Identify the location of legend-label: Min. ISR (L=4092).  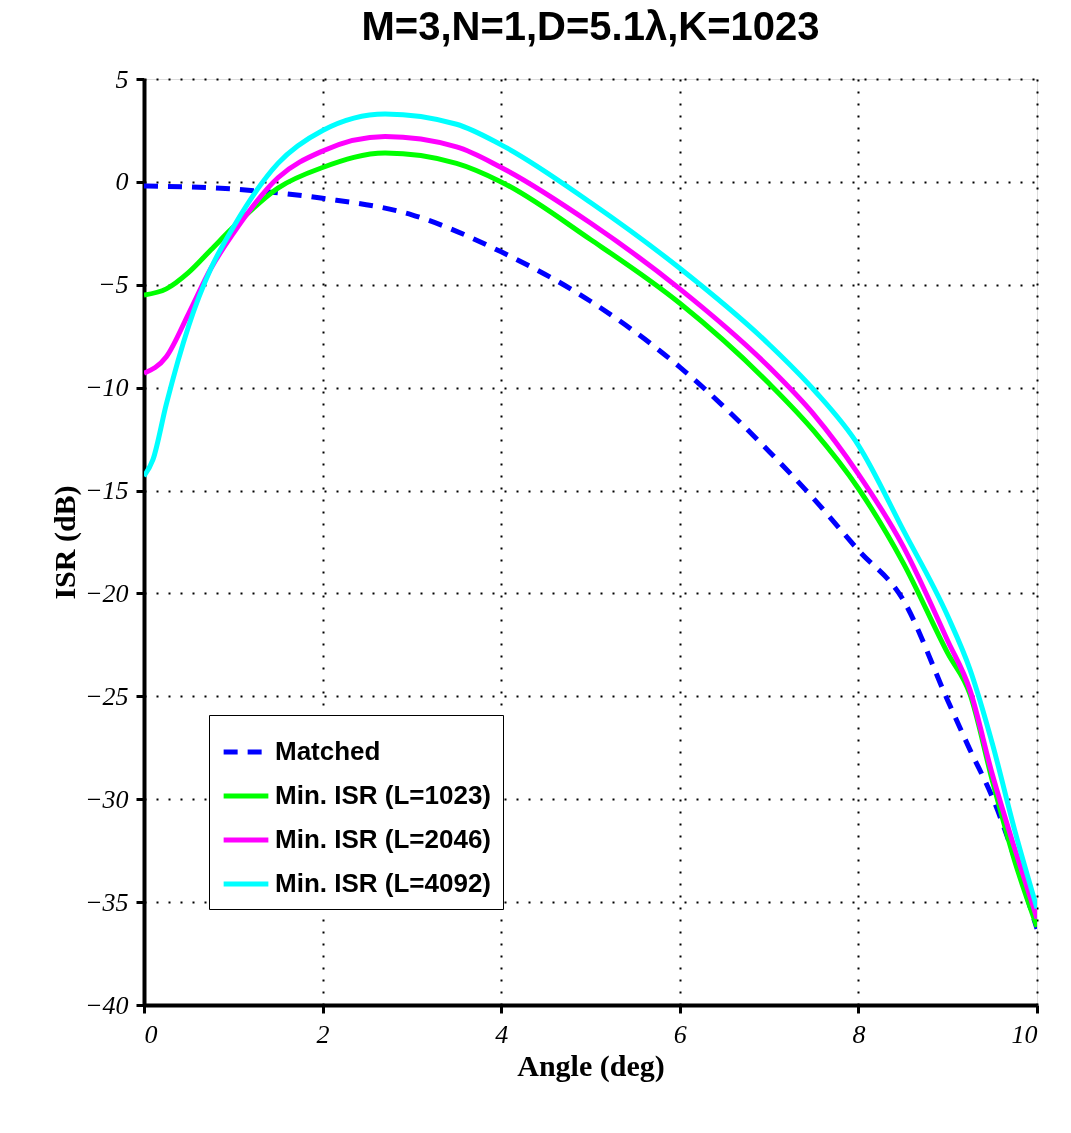
(383, 883).